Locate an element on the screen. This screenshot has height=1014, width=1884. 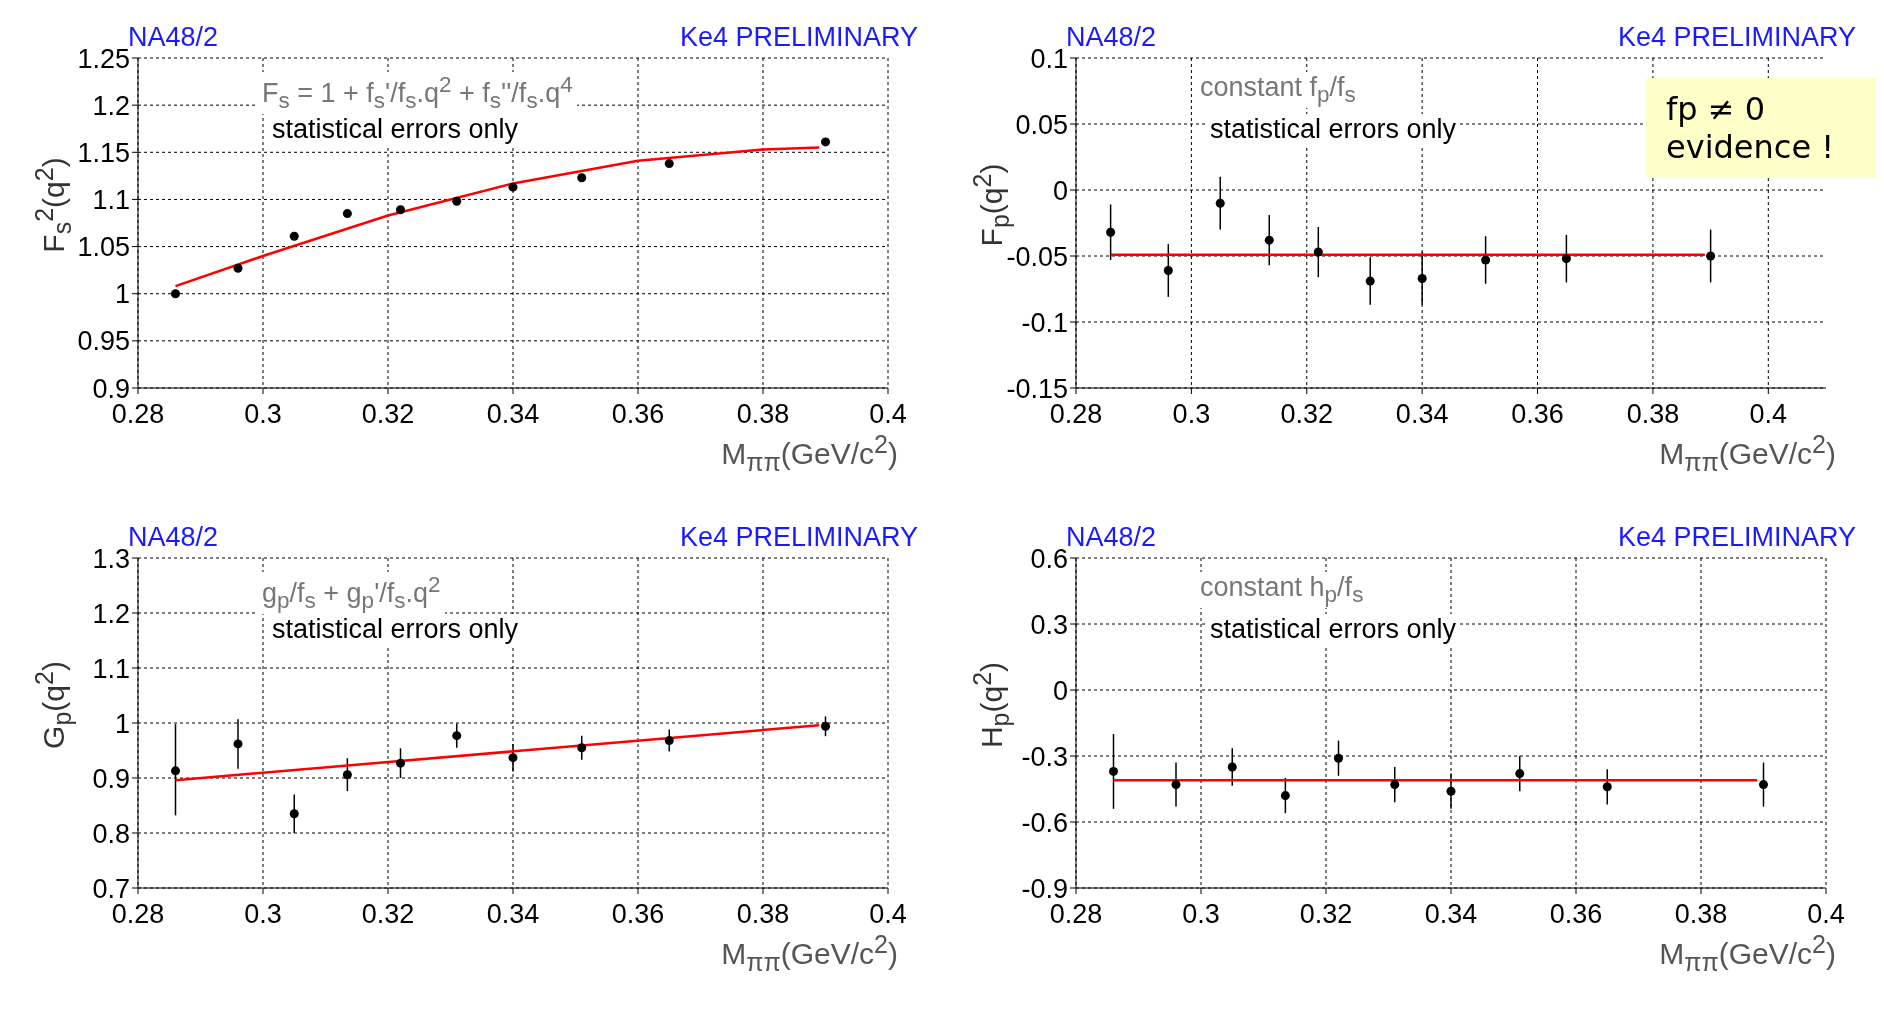
y-tick-label: -0.05 is located at coordinates (1037, 256).